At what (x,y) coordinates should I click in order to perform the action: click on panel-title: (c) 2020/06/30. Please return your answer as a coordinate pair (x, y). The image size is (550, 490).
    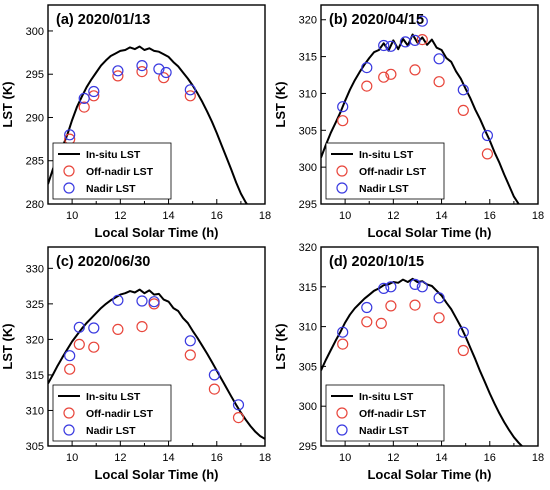
    Looking at the image, I should click on (103, 262).